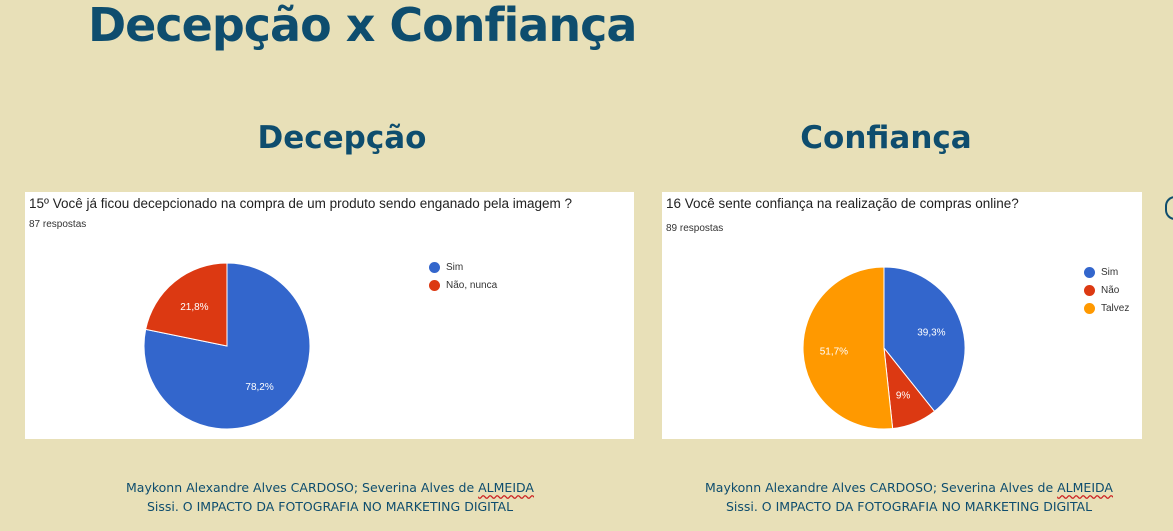 The width and height of the screenshot is (1173, 531). Describe the element at coordinates (259, 387) in the screenshot. I see `pie-value-label: 78,2%` at that location.